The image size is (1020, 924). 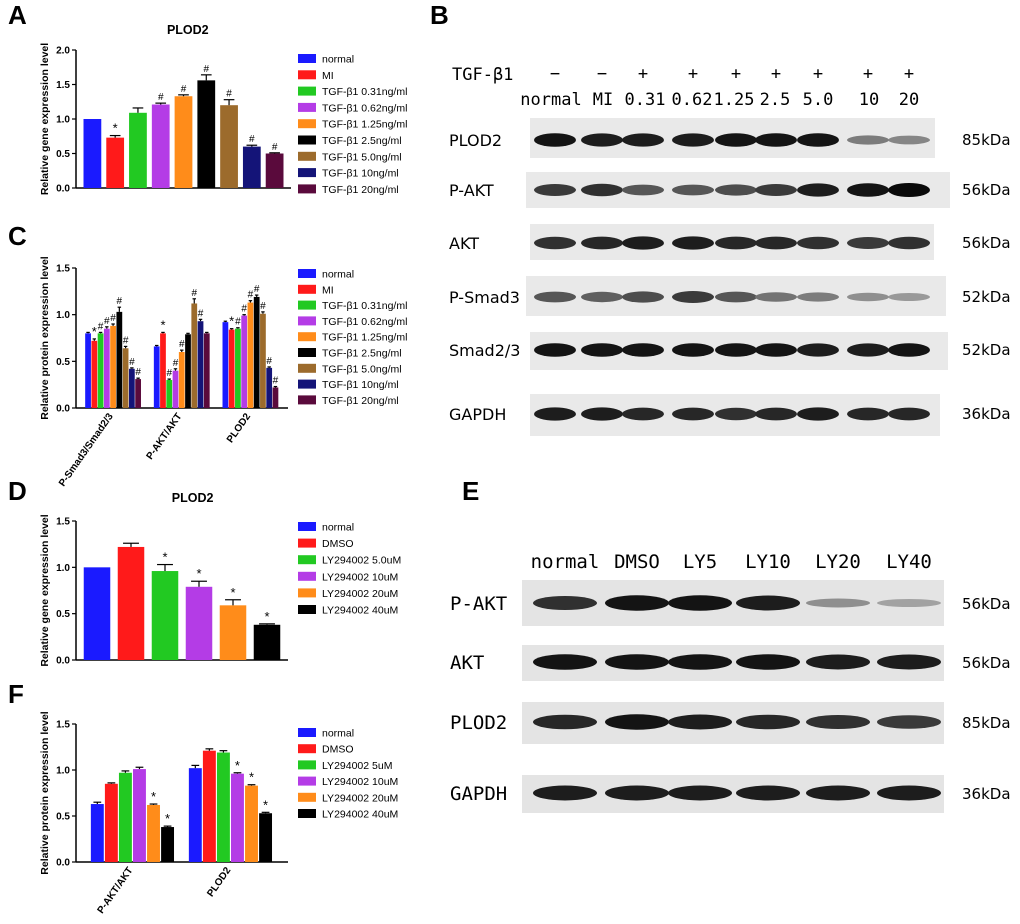 I want to click on panel-letter-c: C, so click(x=17, y=236).